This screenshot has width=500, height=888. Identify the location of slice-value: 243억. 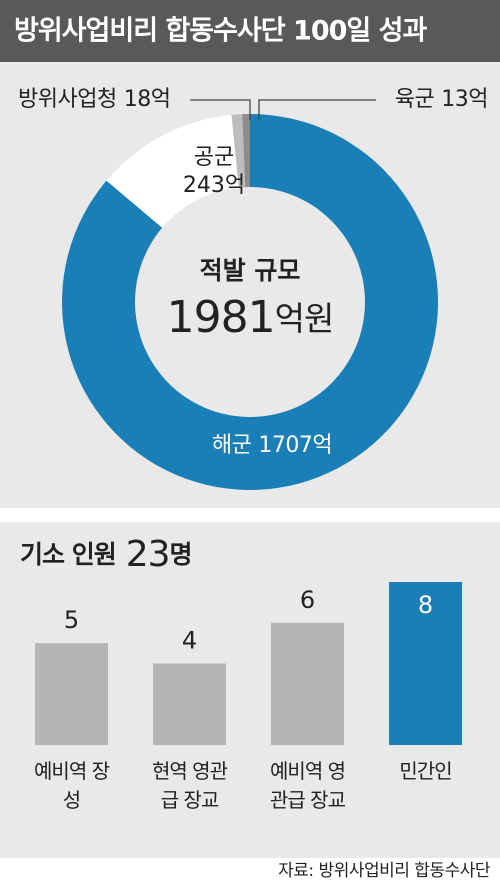
(214, 185).